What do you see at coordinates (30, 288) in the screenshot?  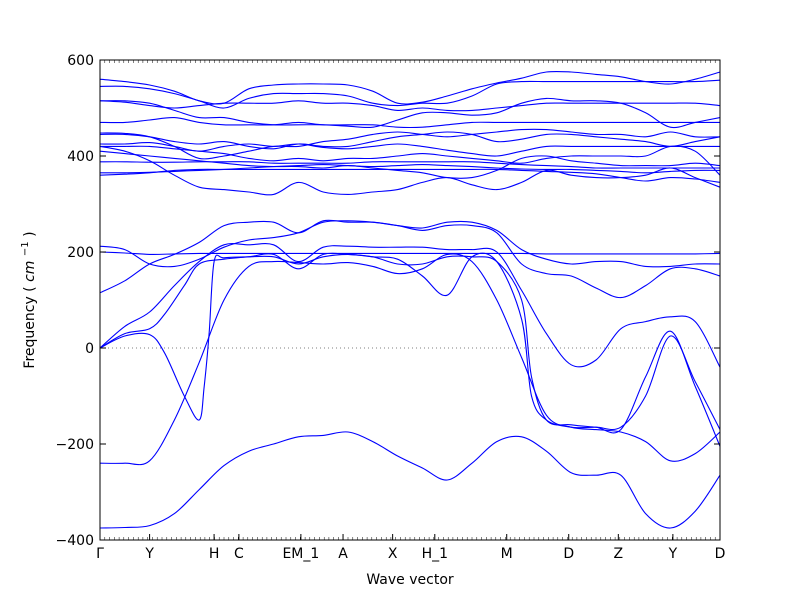 I see `y-axis-label-open: (` at bounding box center [30, 288].